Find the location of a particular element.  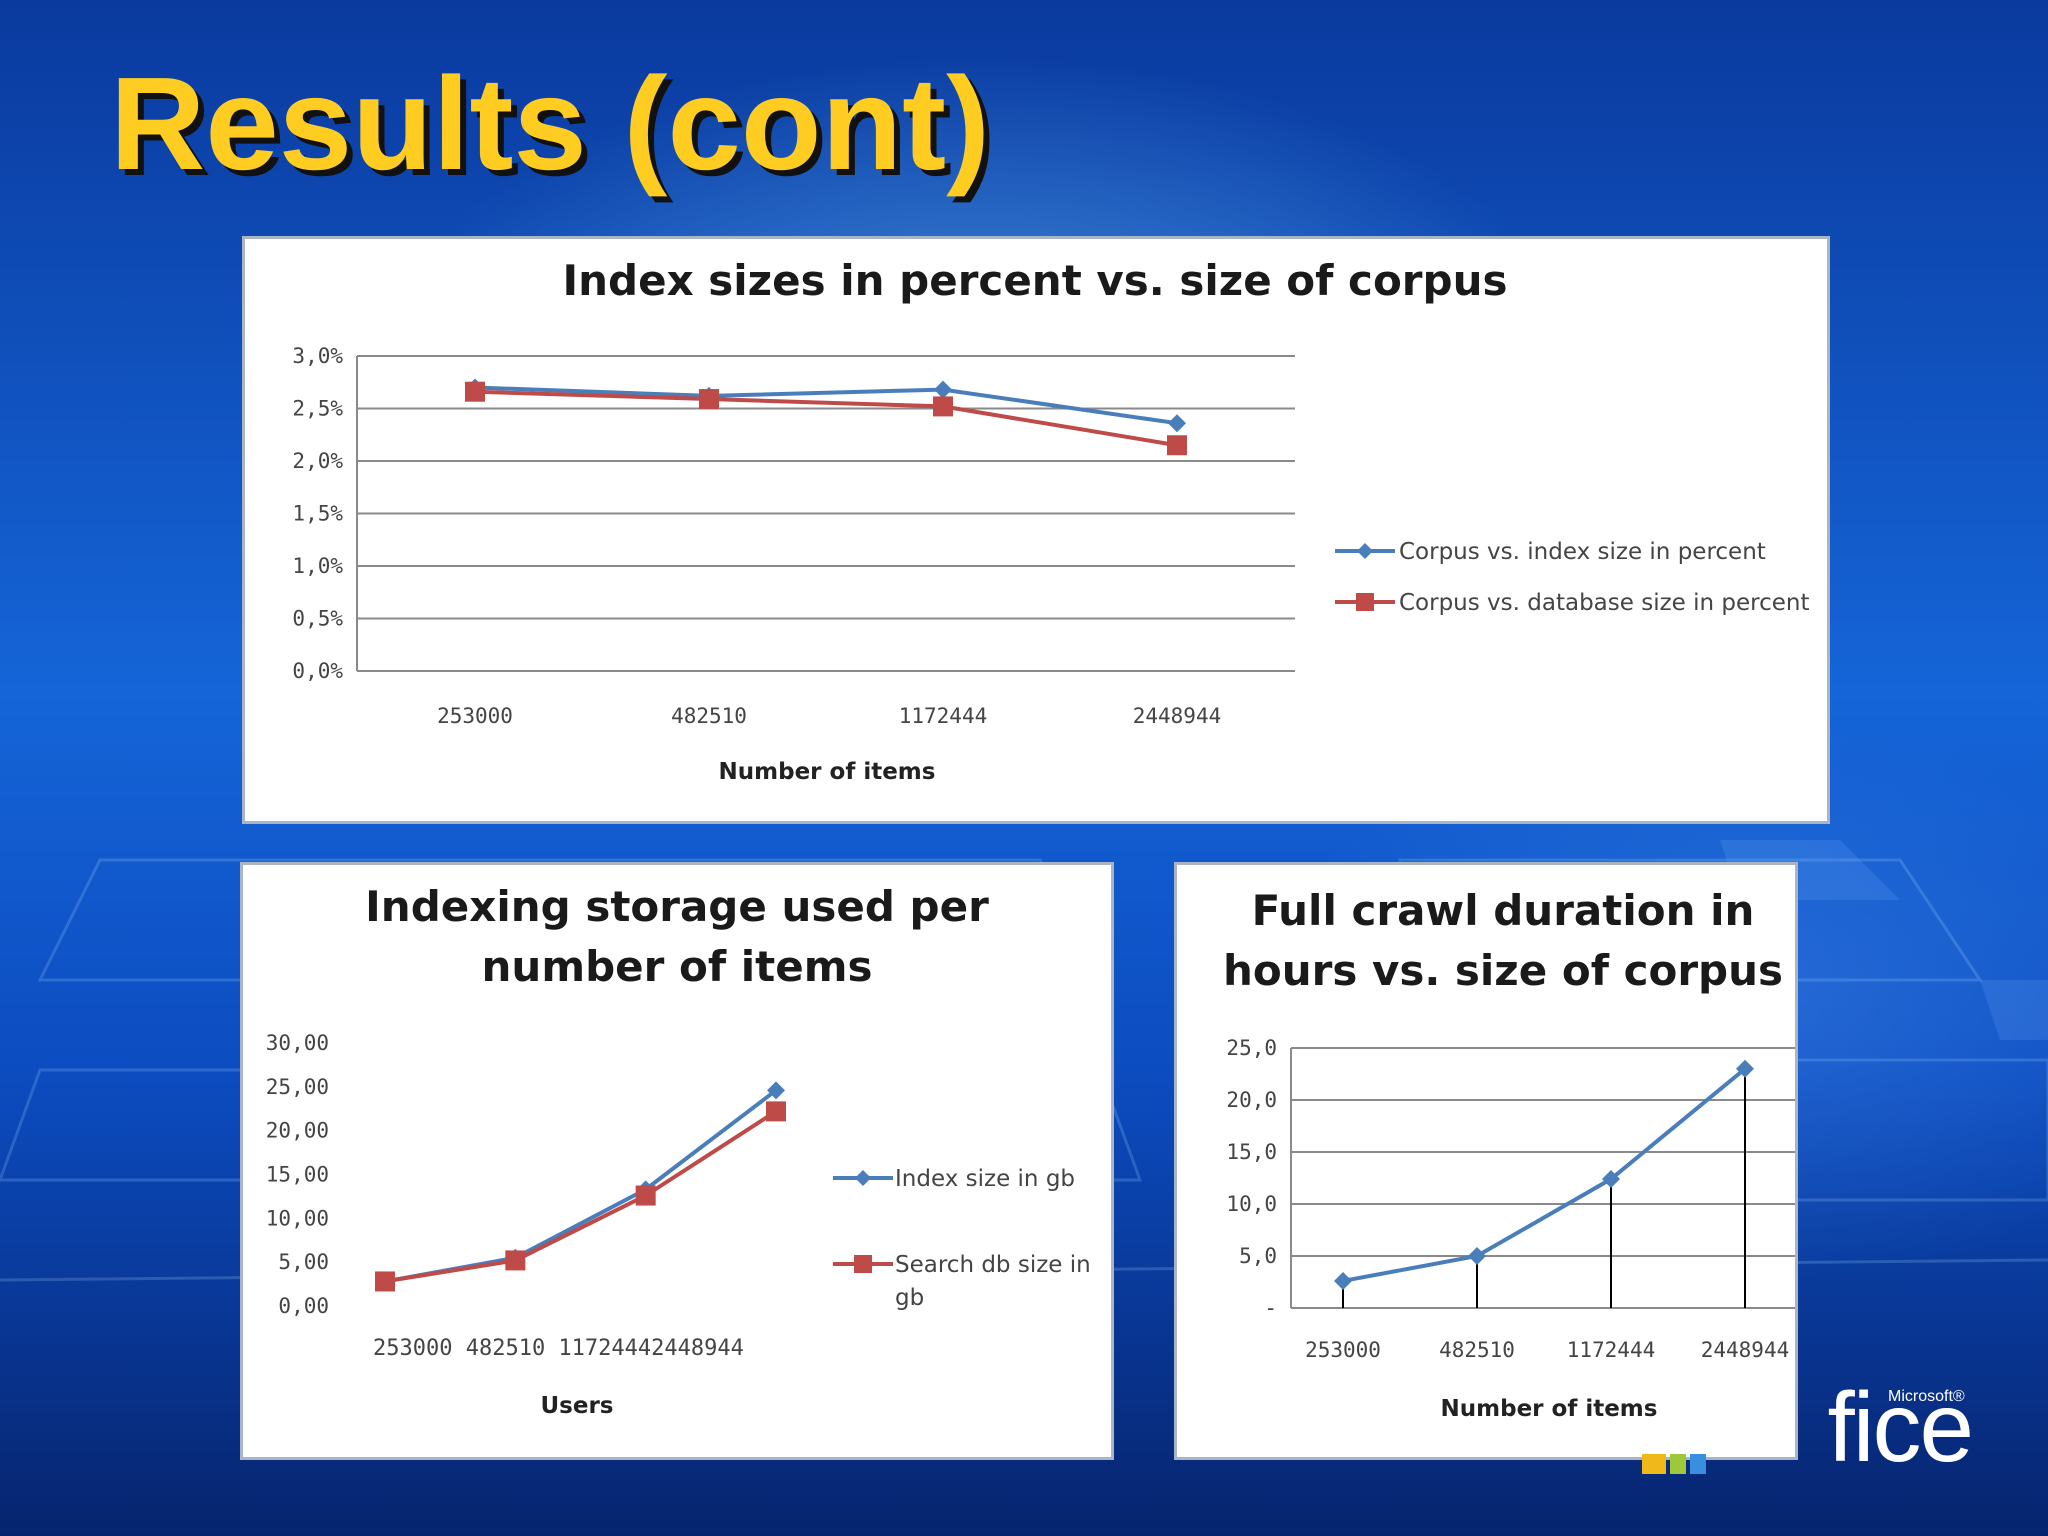

y-tick-label: 25,00 is located at coordinates (297, 1087).